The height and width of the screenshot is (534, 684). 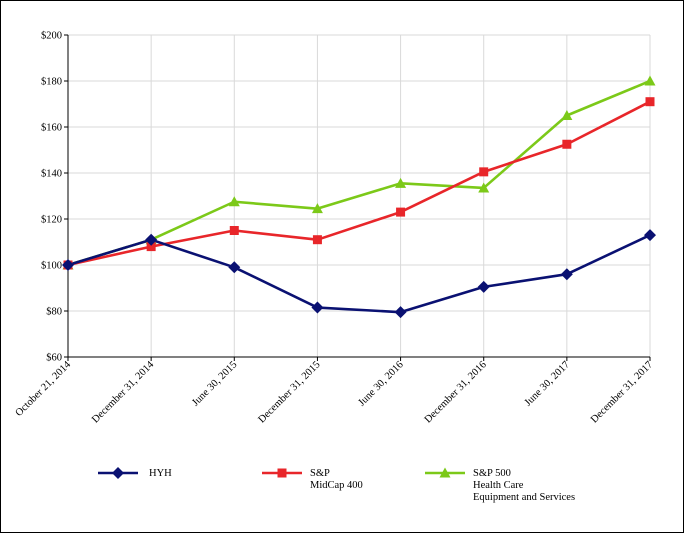 I want to click on x-tick-label: June 30, 2016, so click(x=380, y=383).